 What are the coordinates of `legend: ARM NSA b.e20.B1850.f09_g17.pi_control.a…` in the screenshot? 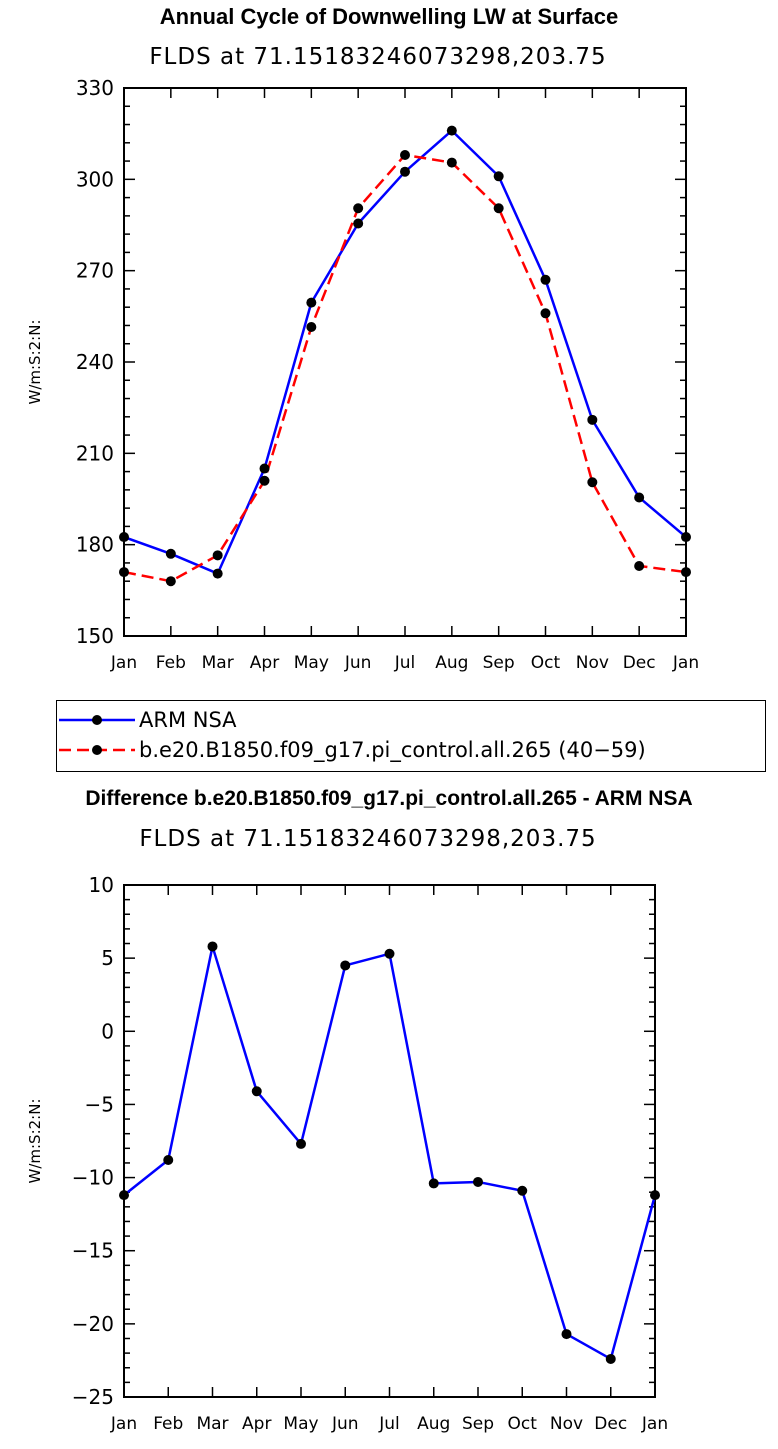 It's located at (411, 736).